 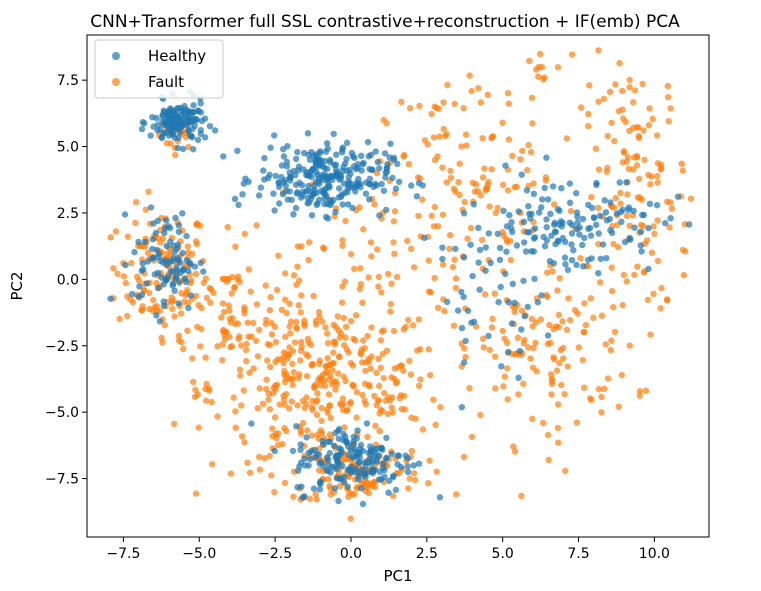 What do you see at coordinates (397, 576) in the screenshot?
I see `x-axis-label: PC1` at bounding box center [397, 576].